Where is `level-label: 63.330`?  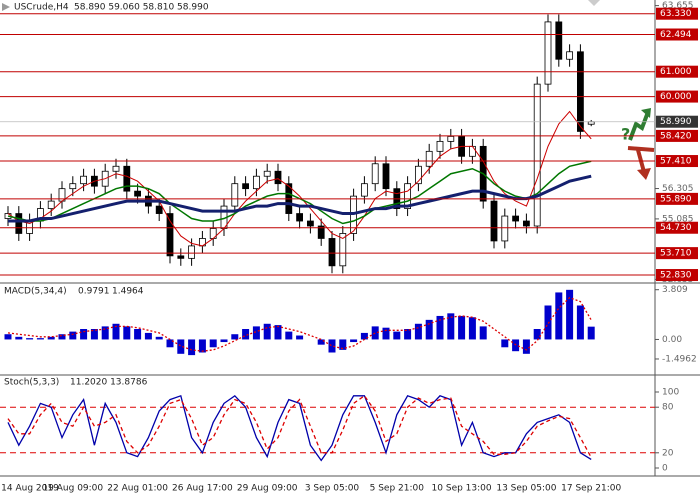
level-label: 63.330 is located at coordinates (676, 14).